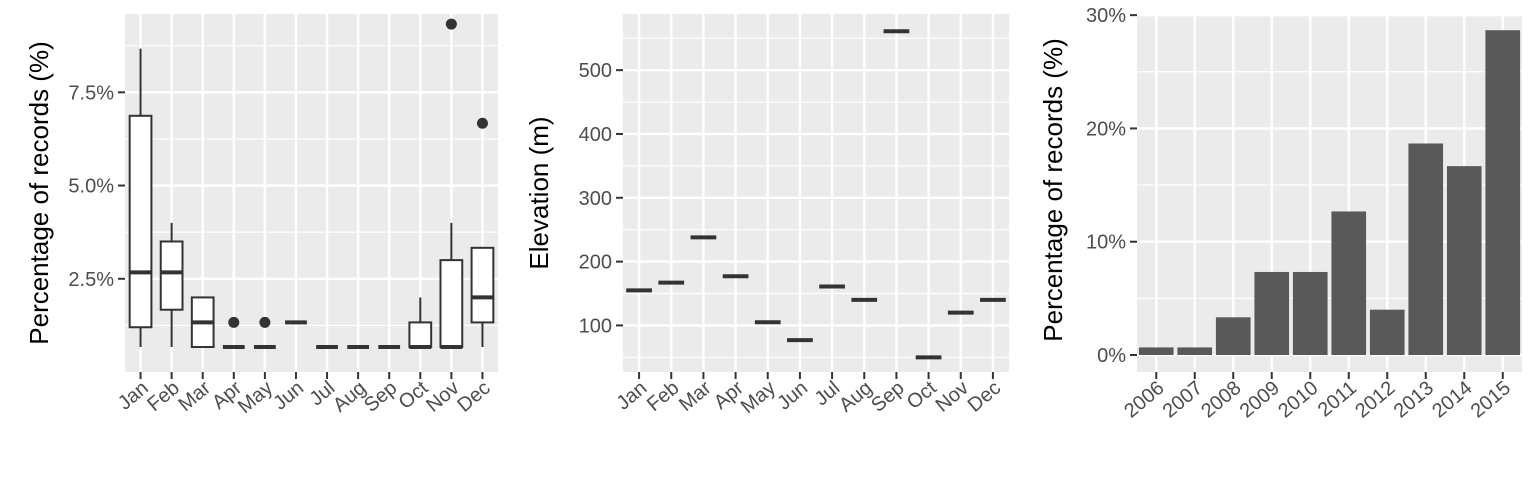  I want to click on box-jan, so click(140, 198).